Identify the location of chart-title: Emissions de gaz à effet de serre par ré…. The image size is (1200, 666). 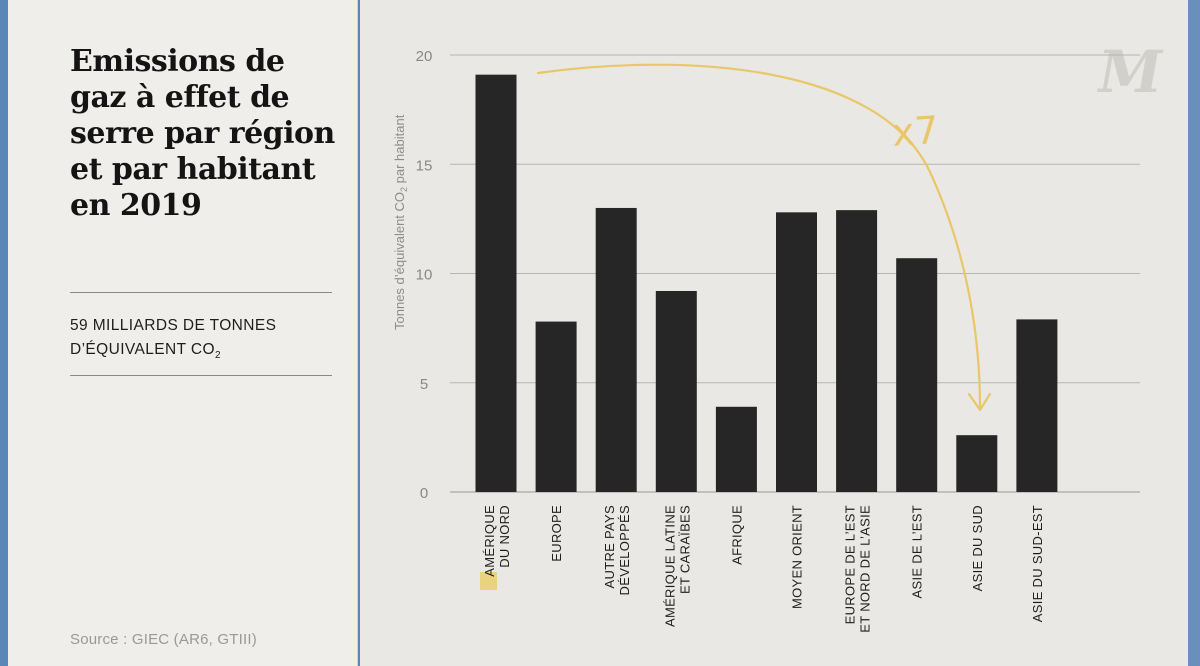
(202, 133).